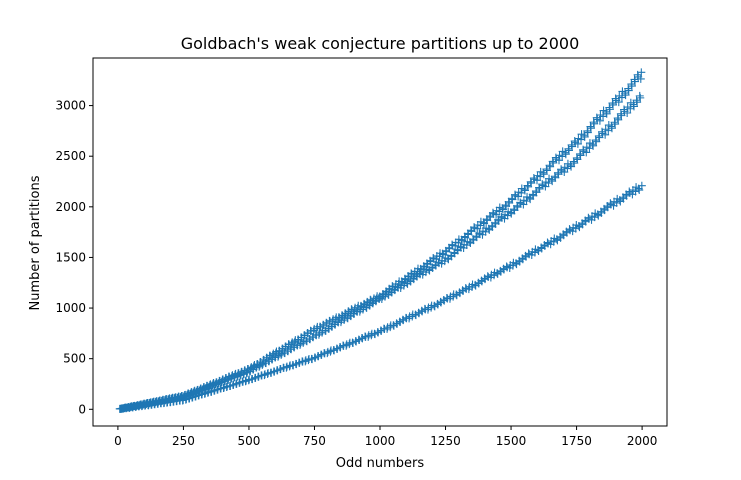 This screenshot has height=480, width=741. I want to click on y-axis: 0 500 1000 1500 2000 2500 3000, so click(74, 257).